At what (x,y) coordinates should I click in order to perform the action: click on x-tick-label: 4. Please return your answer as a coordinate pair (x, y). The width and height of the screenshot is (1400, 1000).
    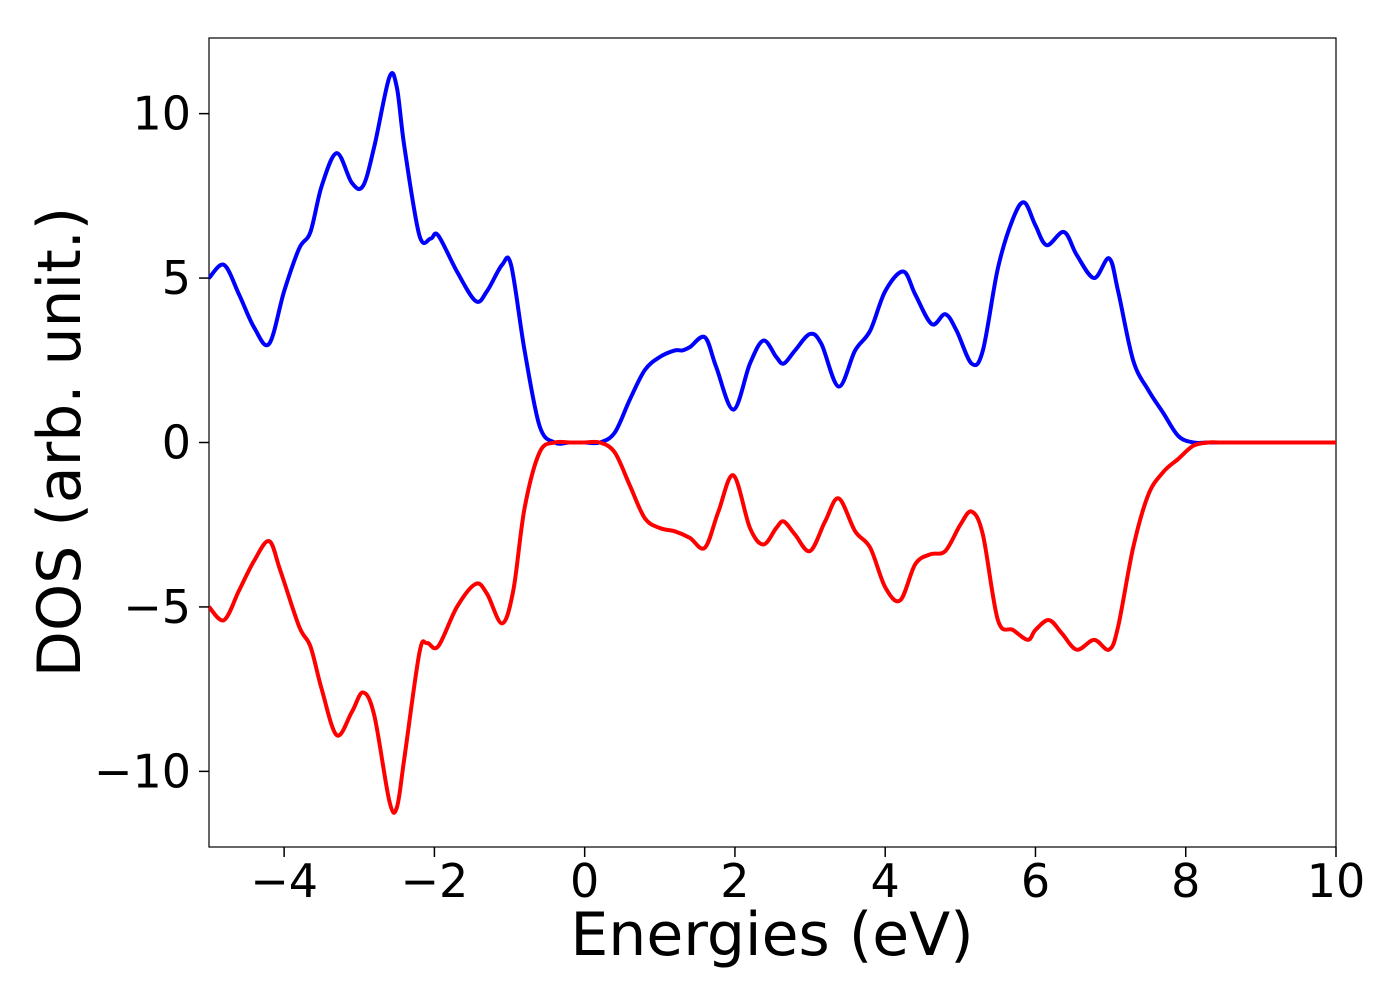
    Looking at the image, I should click on (885, 881).